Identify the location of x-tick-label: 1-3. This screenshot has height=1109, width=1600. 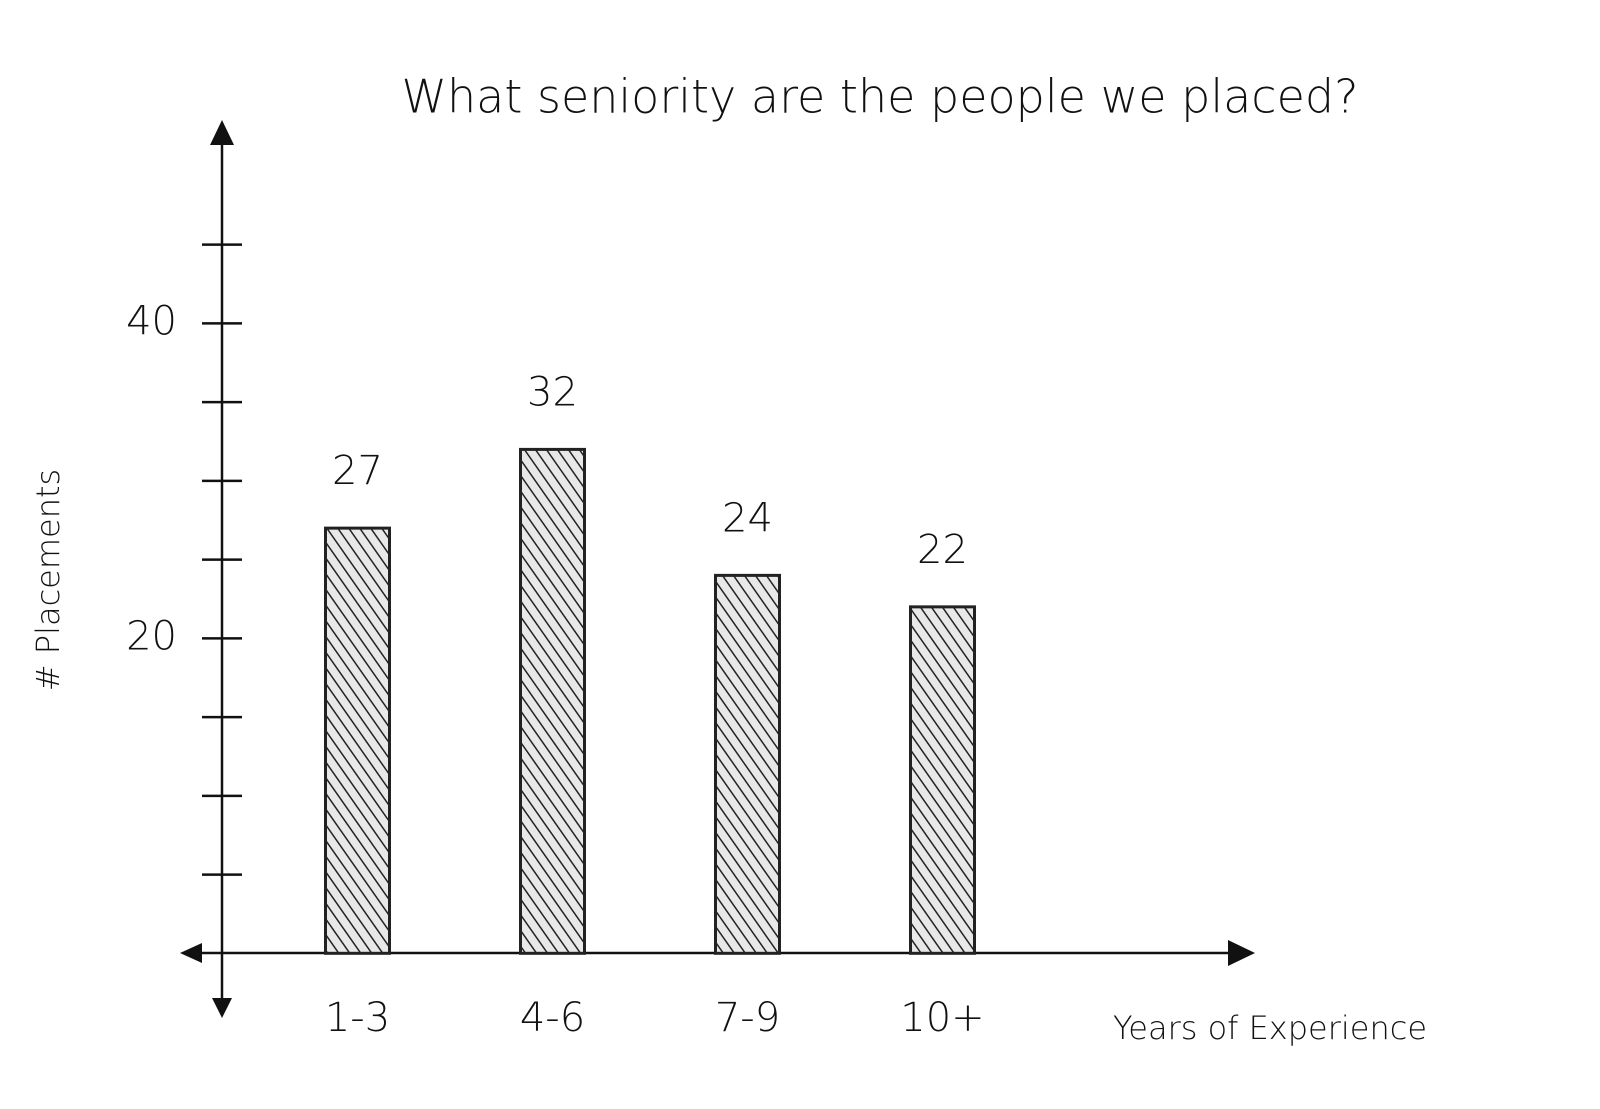
(357, 1018).